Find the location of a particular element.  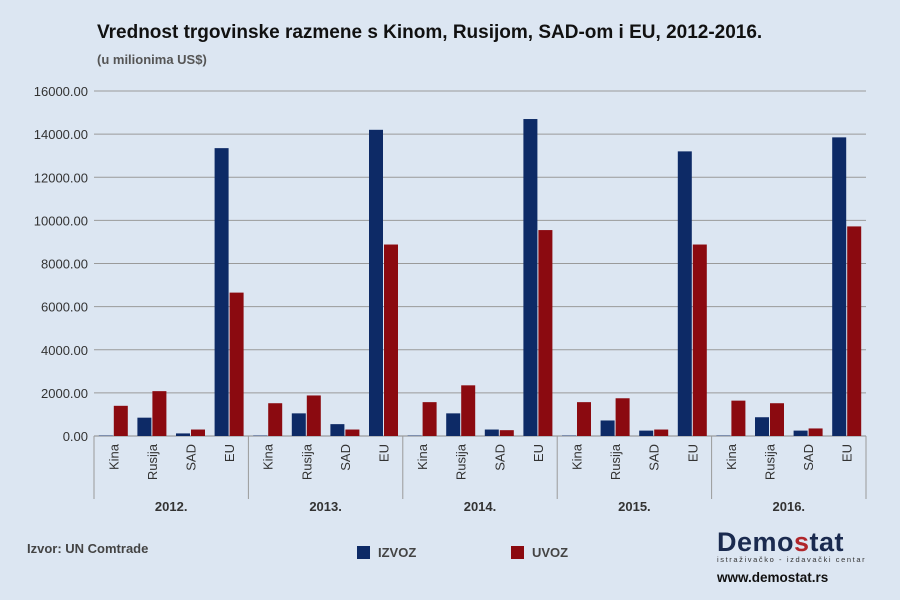

y-tick-label: 16000.00 is located at coordinates (61, 91).